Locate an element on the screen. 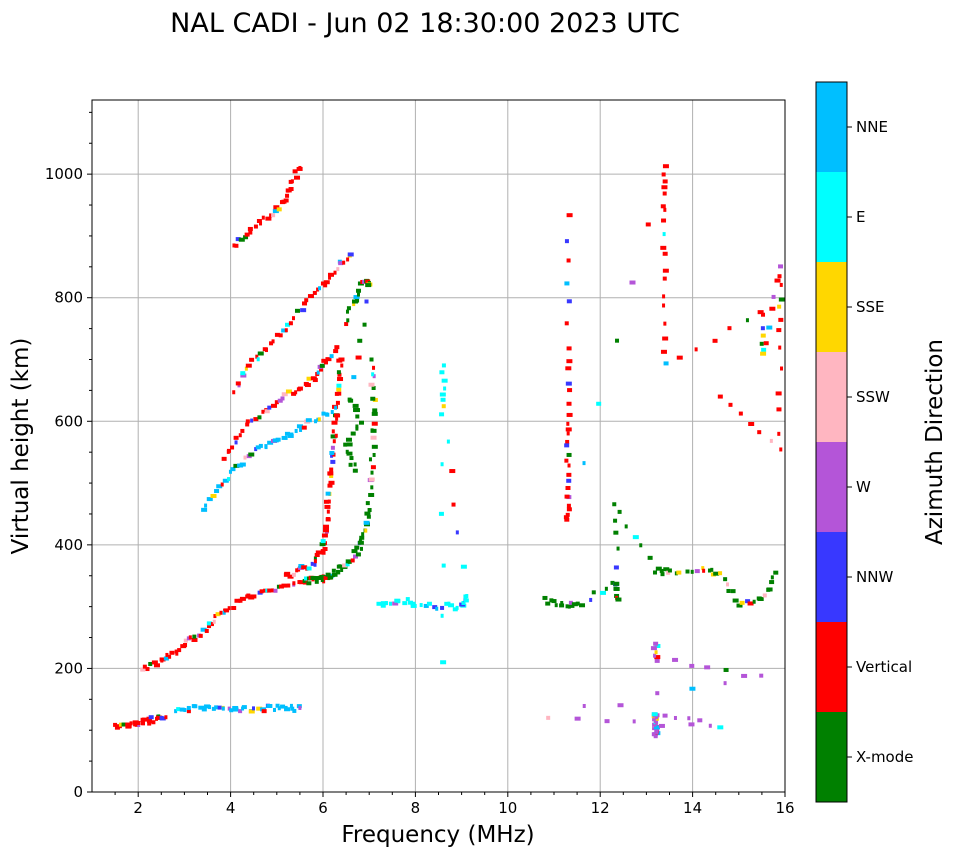  y-tick-label: 1000 is located at coordinates (64, 174).